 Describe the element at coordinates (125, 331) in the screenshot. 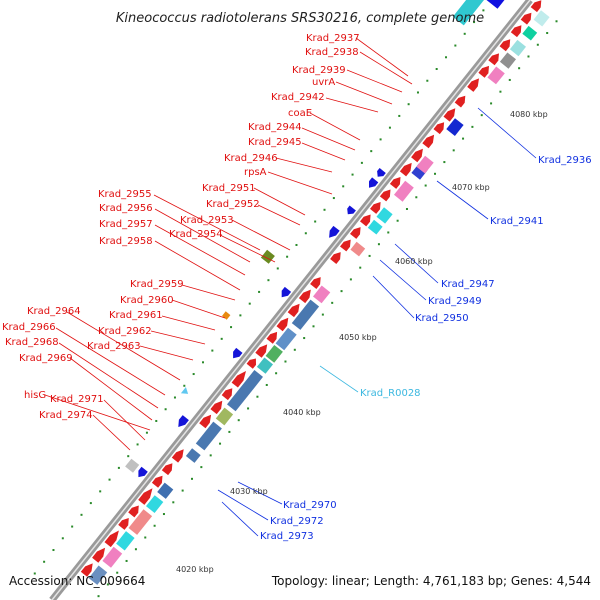

I see `gene-label-forward: Krad_2962` at that location.